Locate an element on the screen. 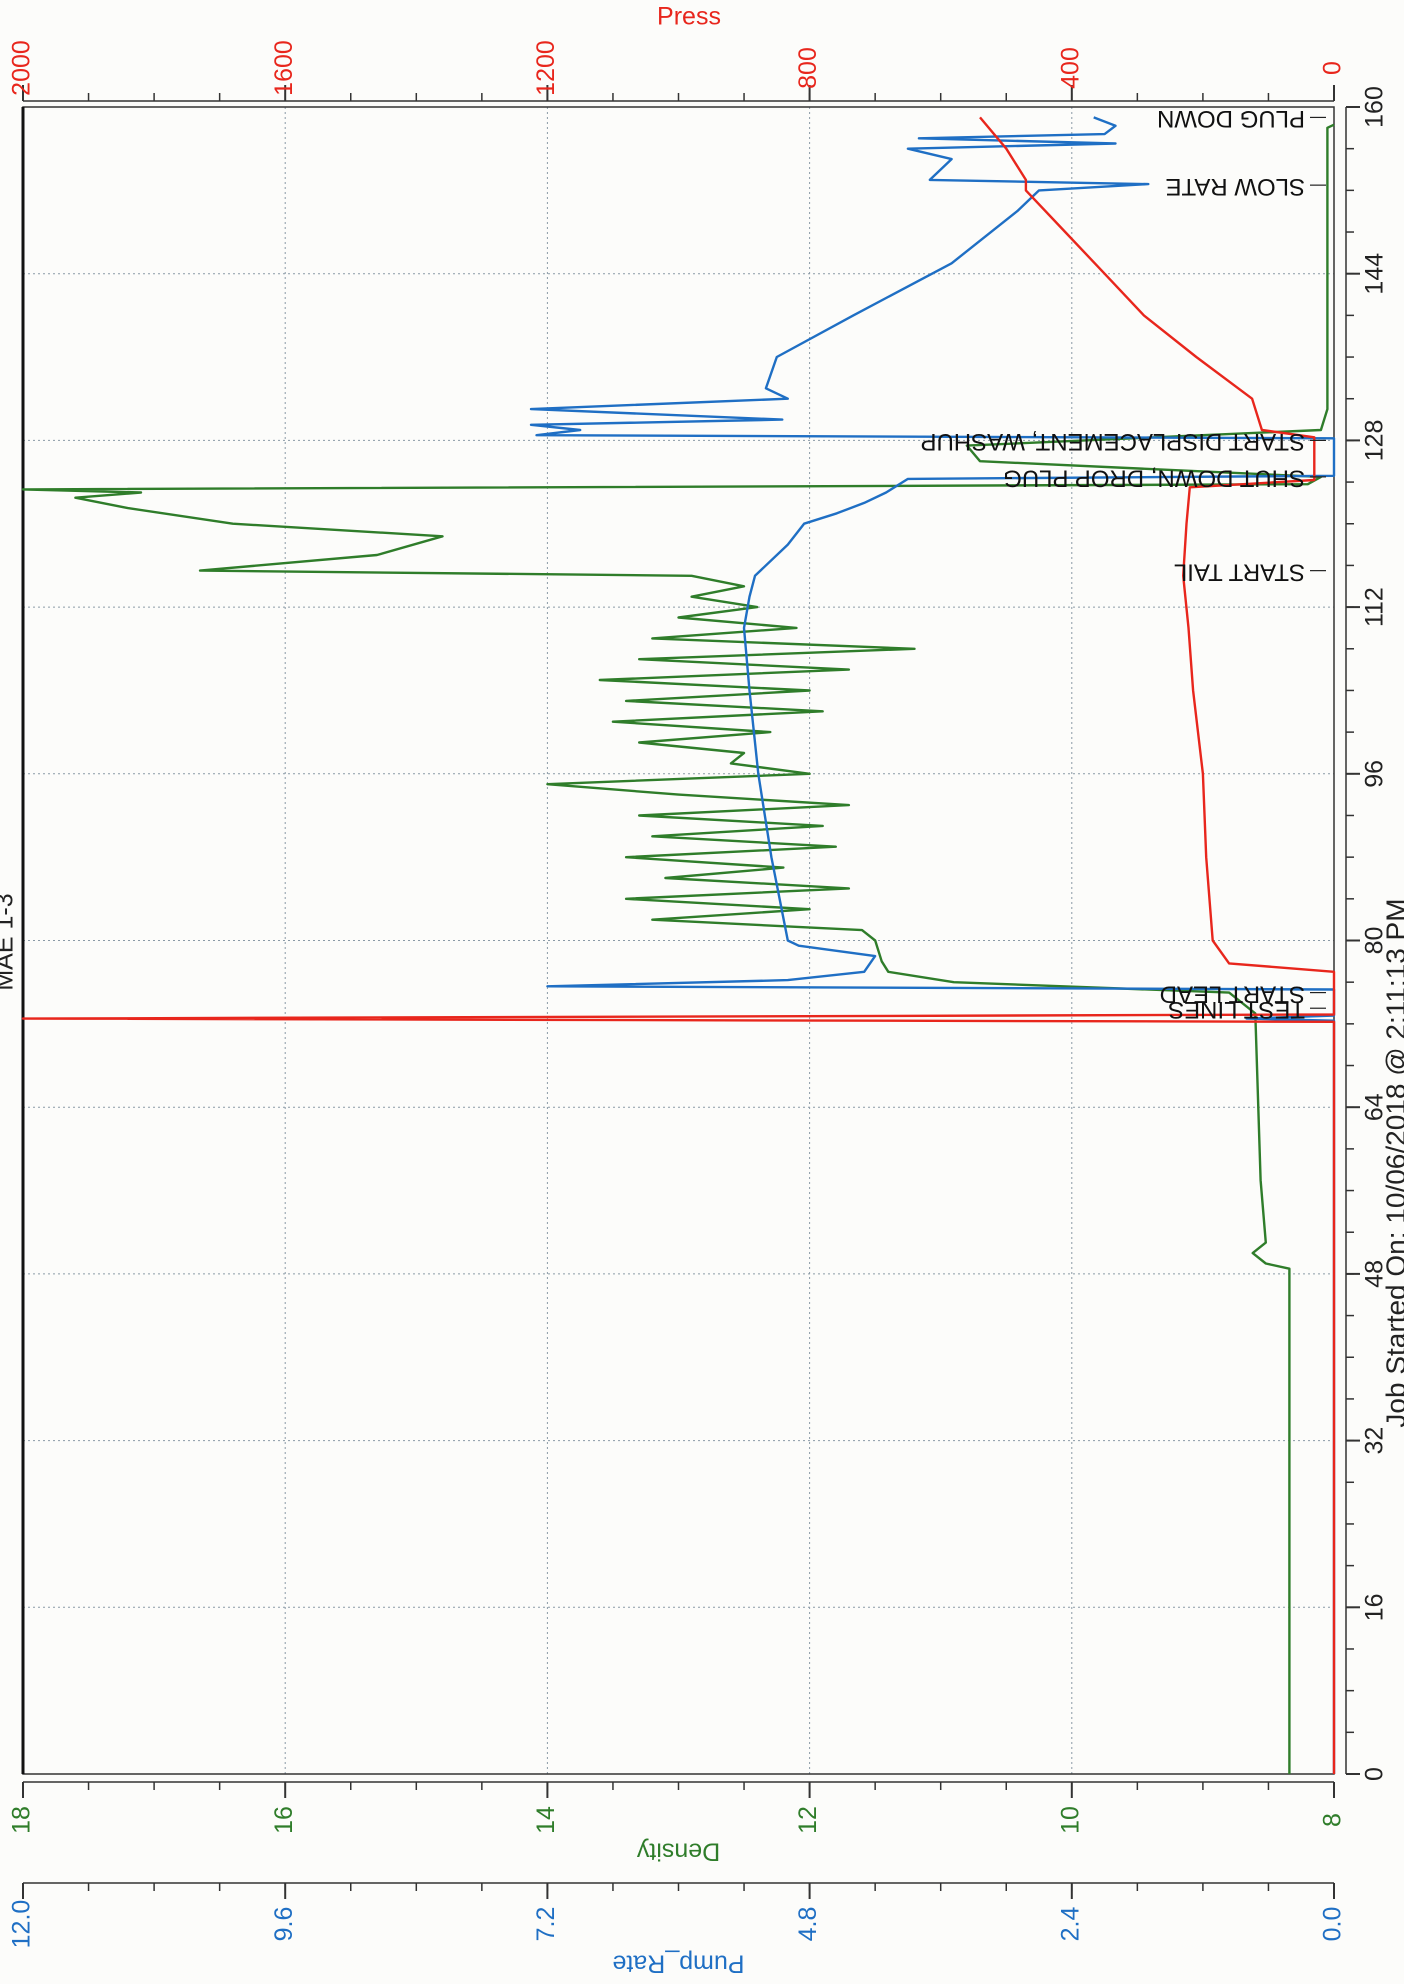 This screenshot has height=1984, width=1404. annotation: TEST LINES is located at coordinates (1236, 1009).